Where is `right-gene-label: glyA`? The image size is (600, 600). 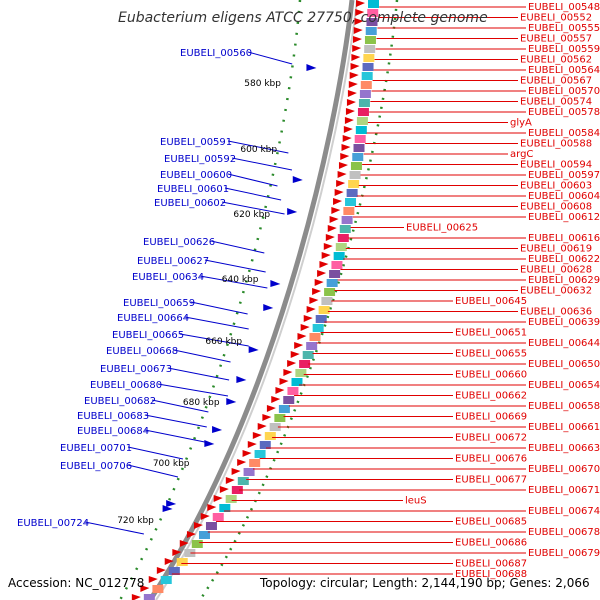
right-gene-label: glyA is located at coordinates (521, 123).